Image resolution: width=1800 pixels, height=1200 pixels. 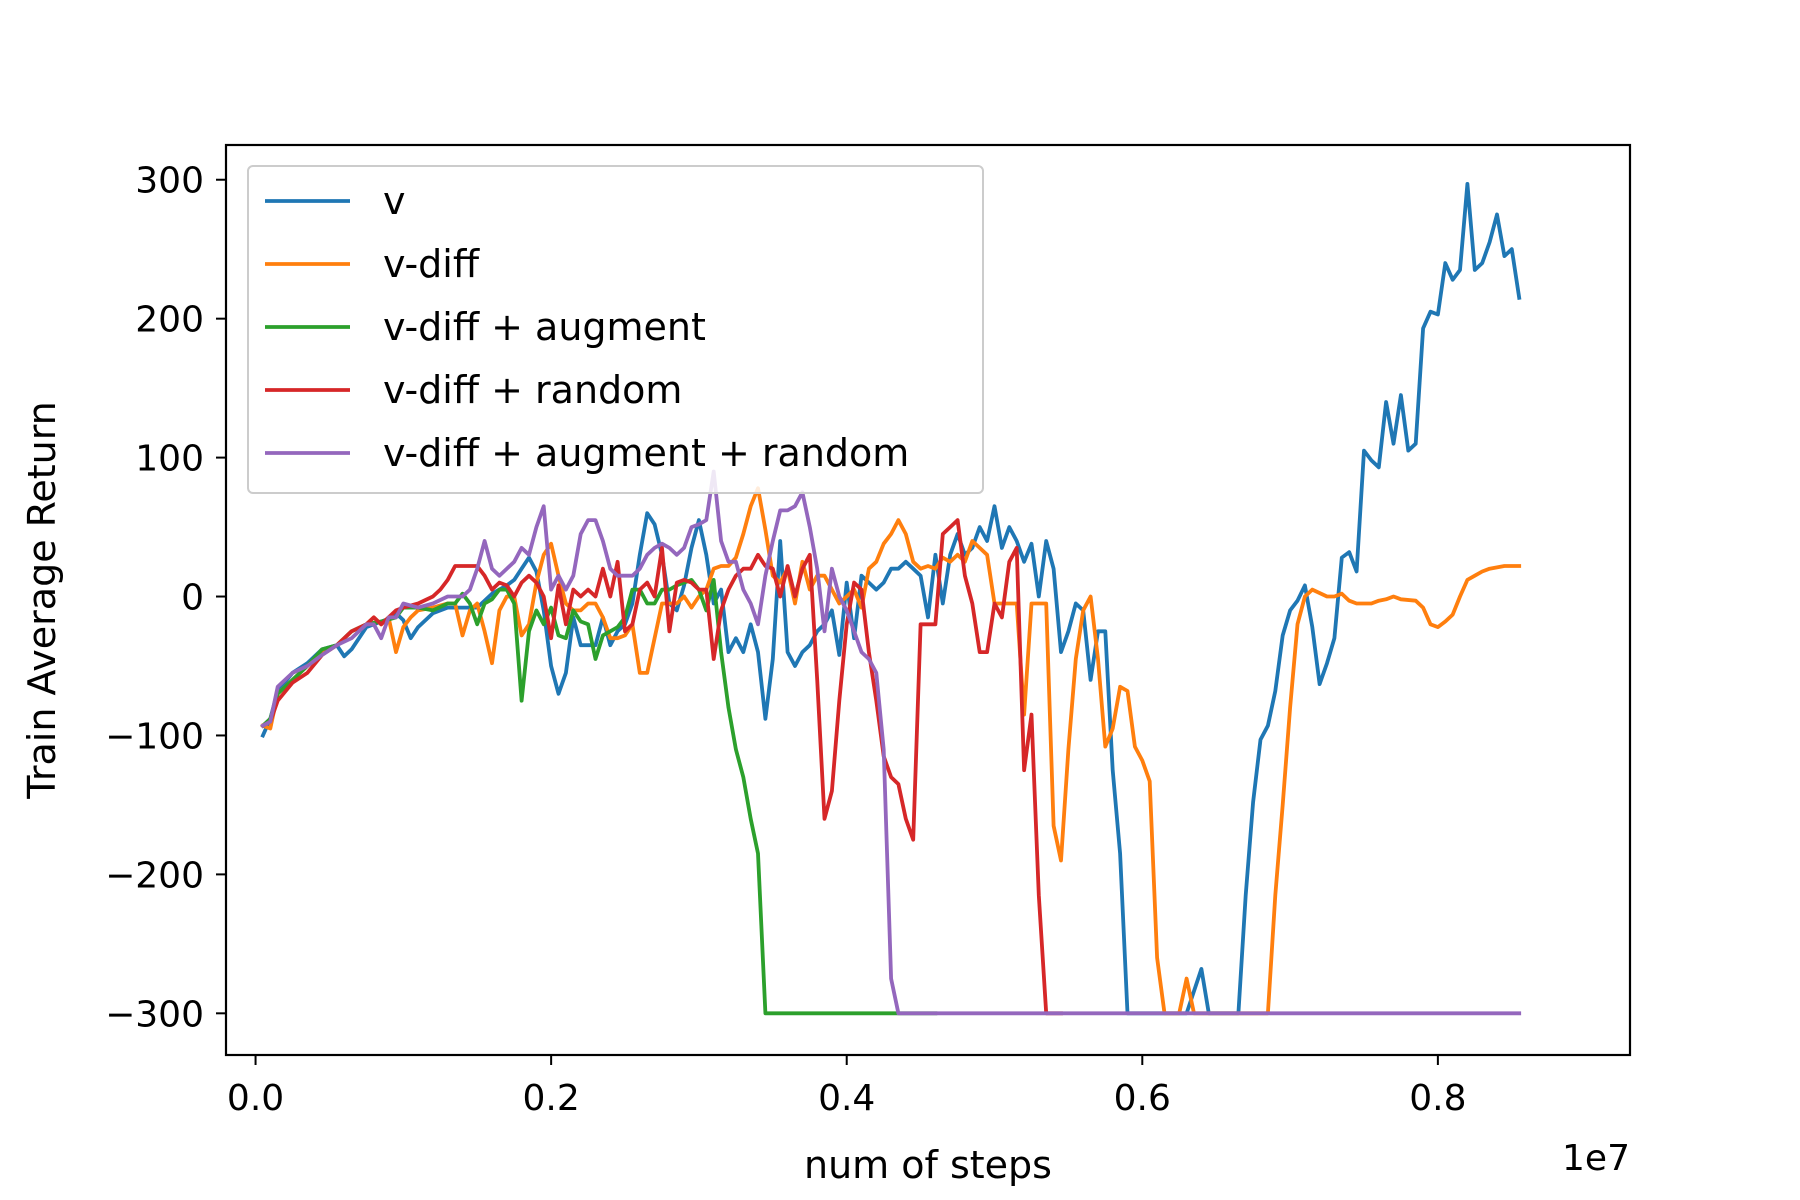 What do you see at coordinates (928, 1165) in the screenshot?
I see `x-axis-label: num of steps` at bounding box center [928, 1165].